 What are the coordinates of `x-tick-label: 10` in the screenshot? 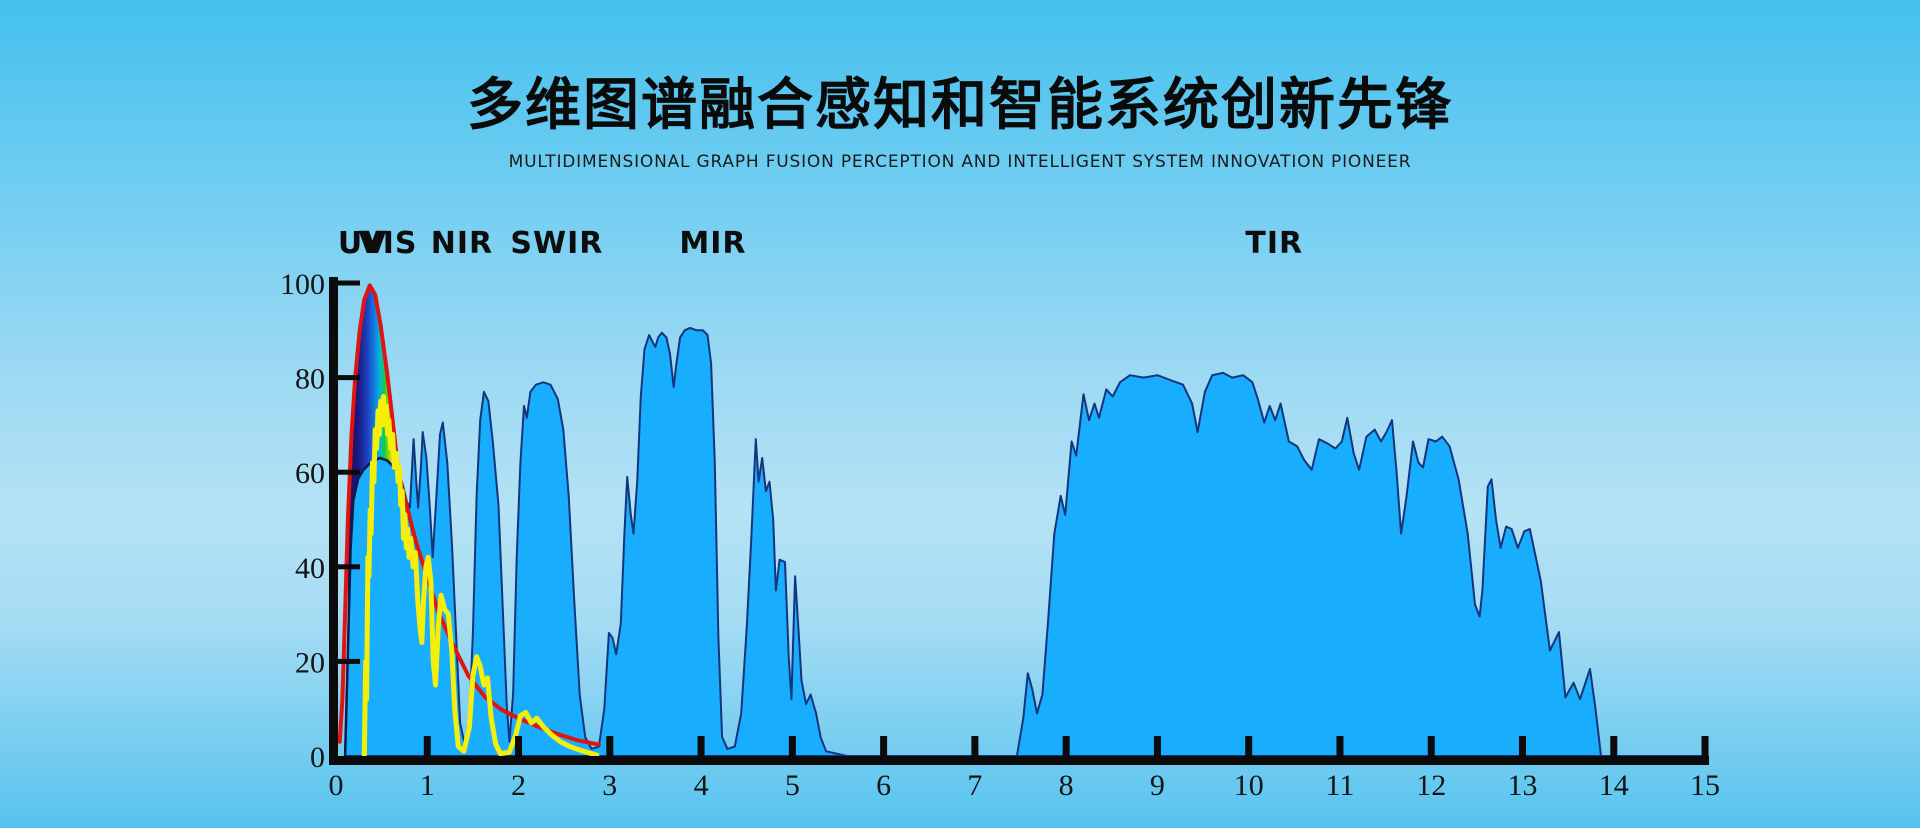 It's located at (1249, 785).